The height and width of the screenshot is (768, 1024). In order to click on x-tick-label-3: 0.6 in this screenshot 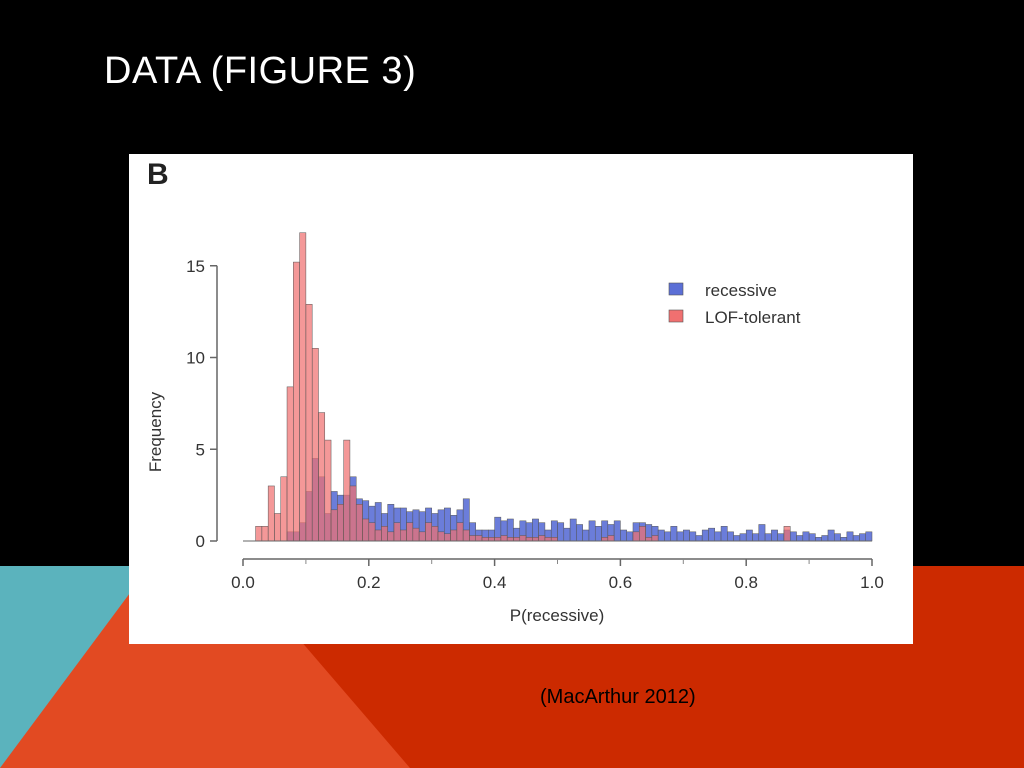, I will do `click(621, 582)`.